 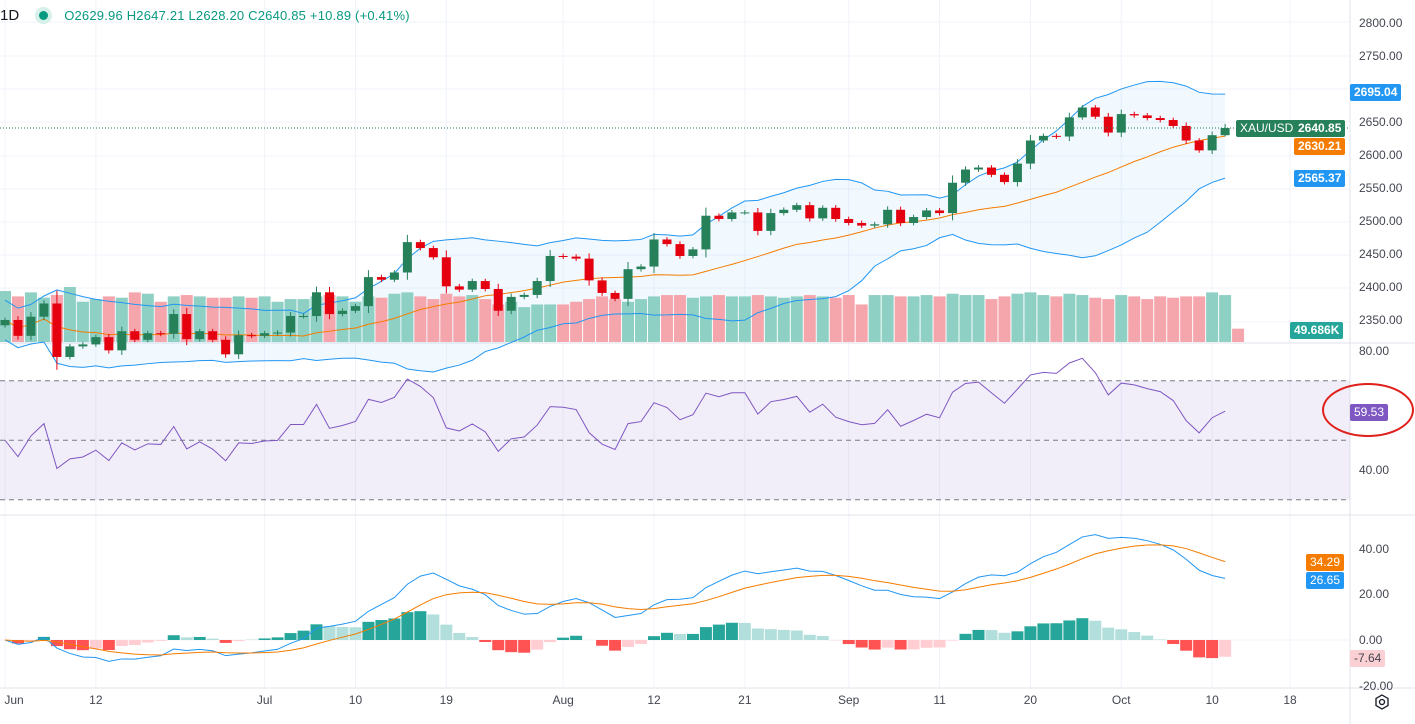 I want to click on settings-gear-icon, so click(x=1382, y=702).